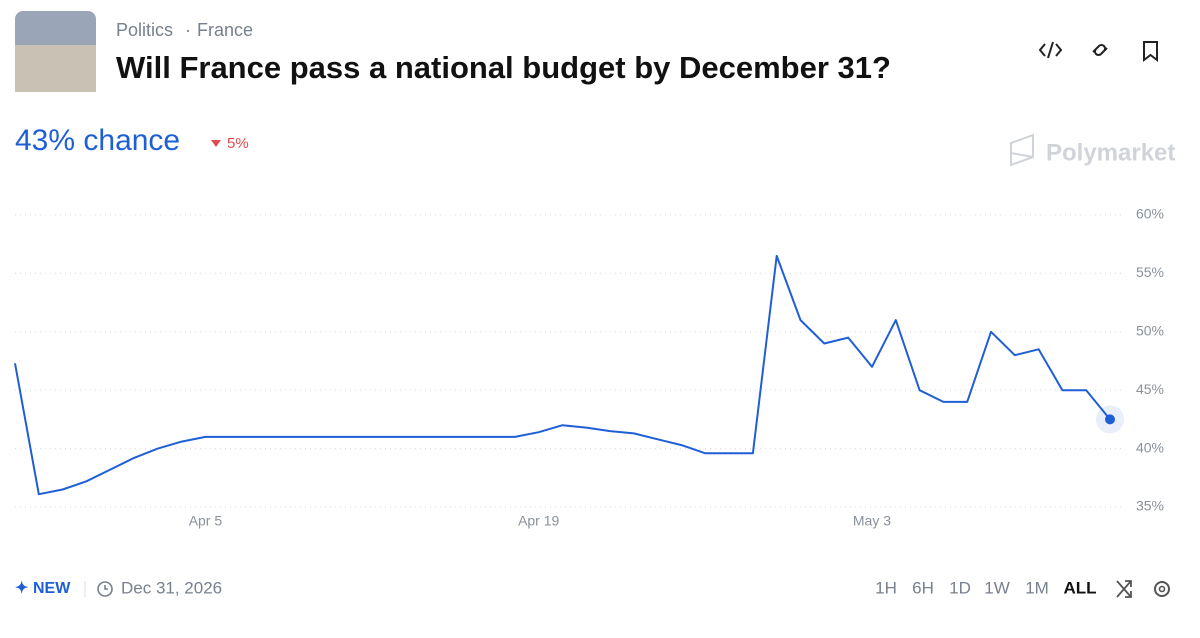  I want to click on settings-icon, so click(1162, 589).